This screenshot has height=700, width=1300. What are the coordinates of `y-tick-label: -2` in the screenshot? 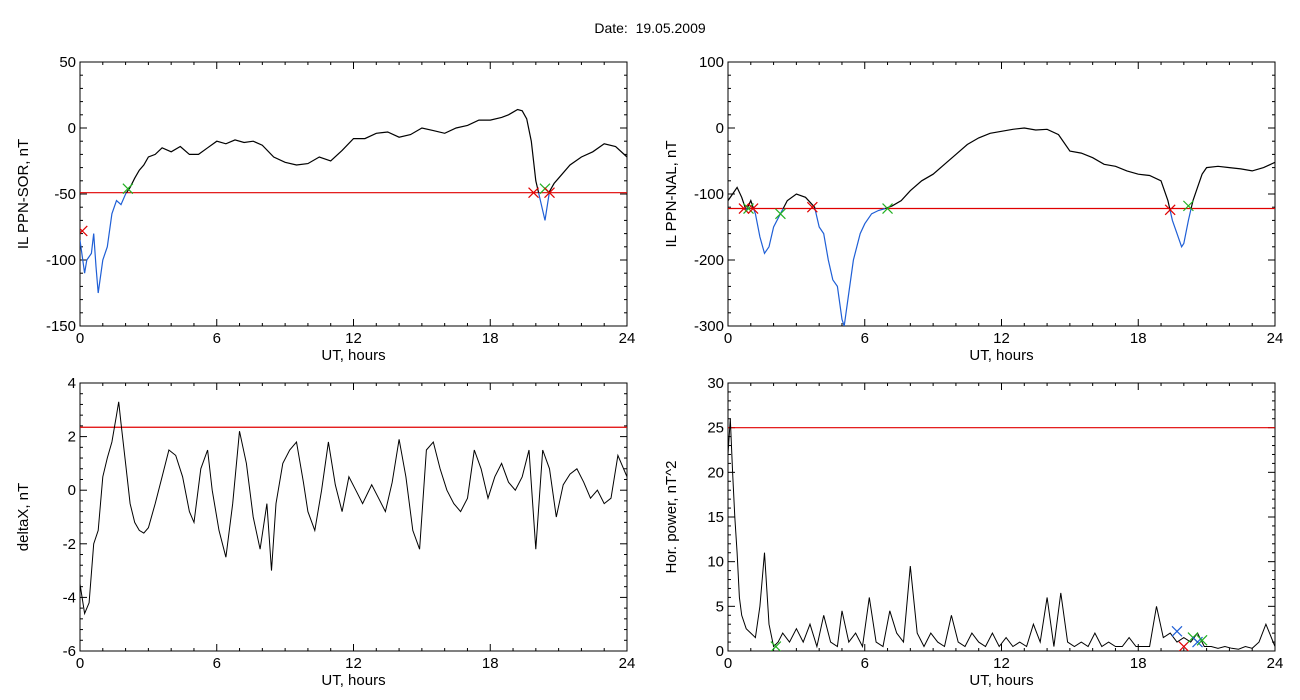 It's located at (69, 544).